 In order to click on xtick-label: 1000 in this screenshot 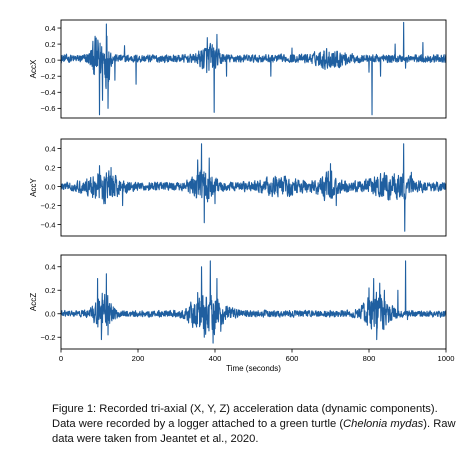, I will do `click(446, 358)`.